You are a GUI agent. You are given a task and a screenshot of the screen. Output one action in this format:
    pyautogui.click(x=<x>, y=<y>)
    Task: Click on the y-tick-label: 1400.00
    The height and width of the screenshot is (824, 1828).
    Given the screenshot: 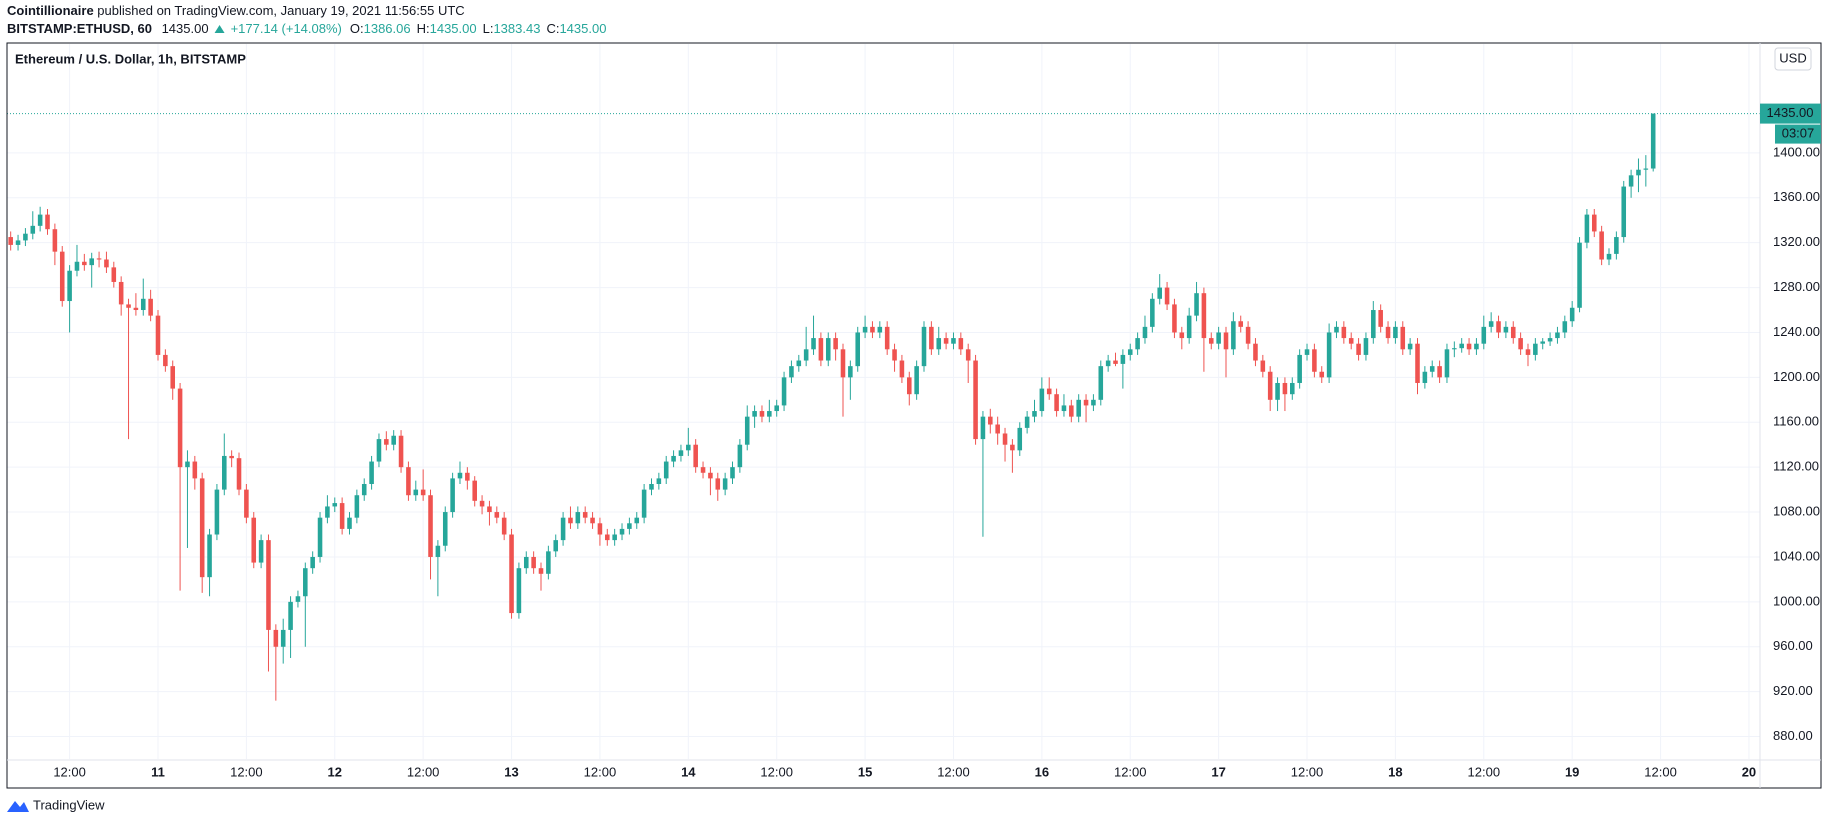 What is the action you would take?
    pyautogui.click(x=1796, y=151)
    